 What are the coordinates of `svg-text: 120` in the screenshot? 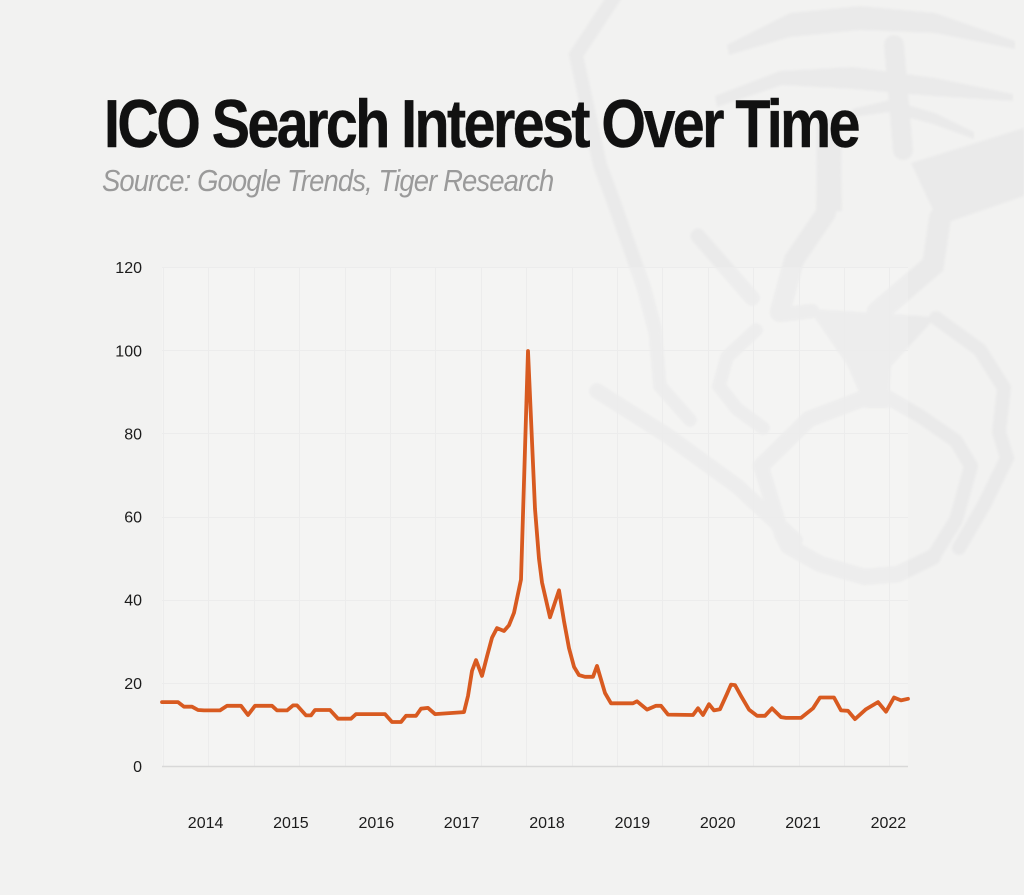 It's located at (128, 268).